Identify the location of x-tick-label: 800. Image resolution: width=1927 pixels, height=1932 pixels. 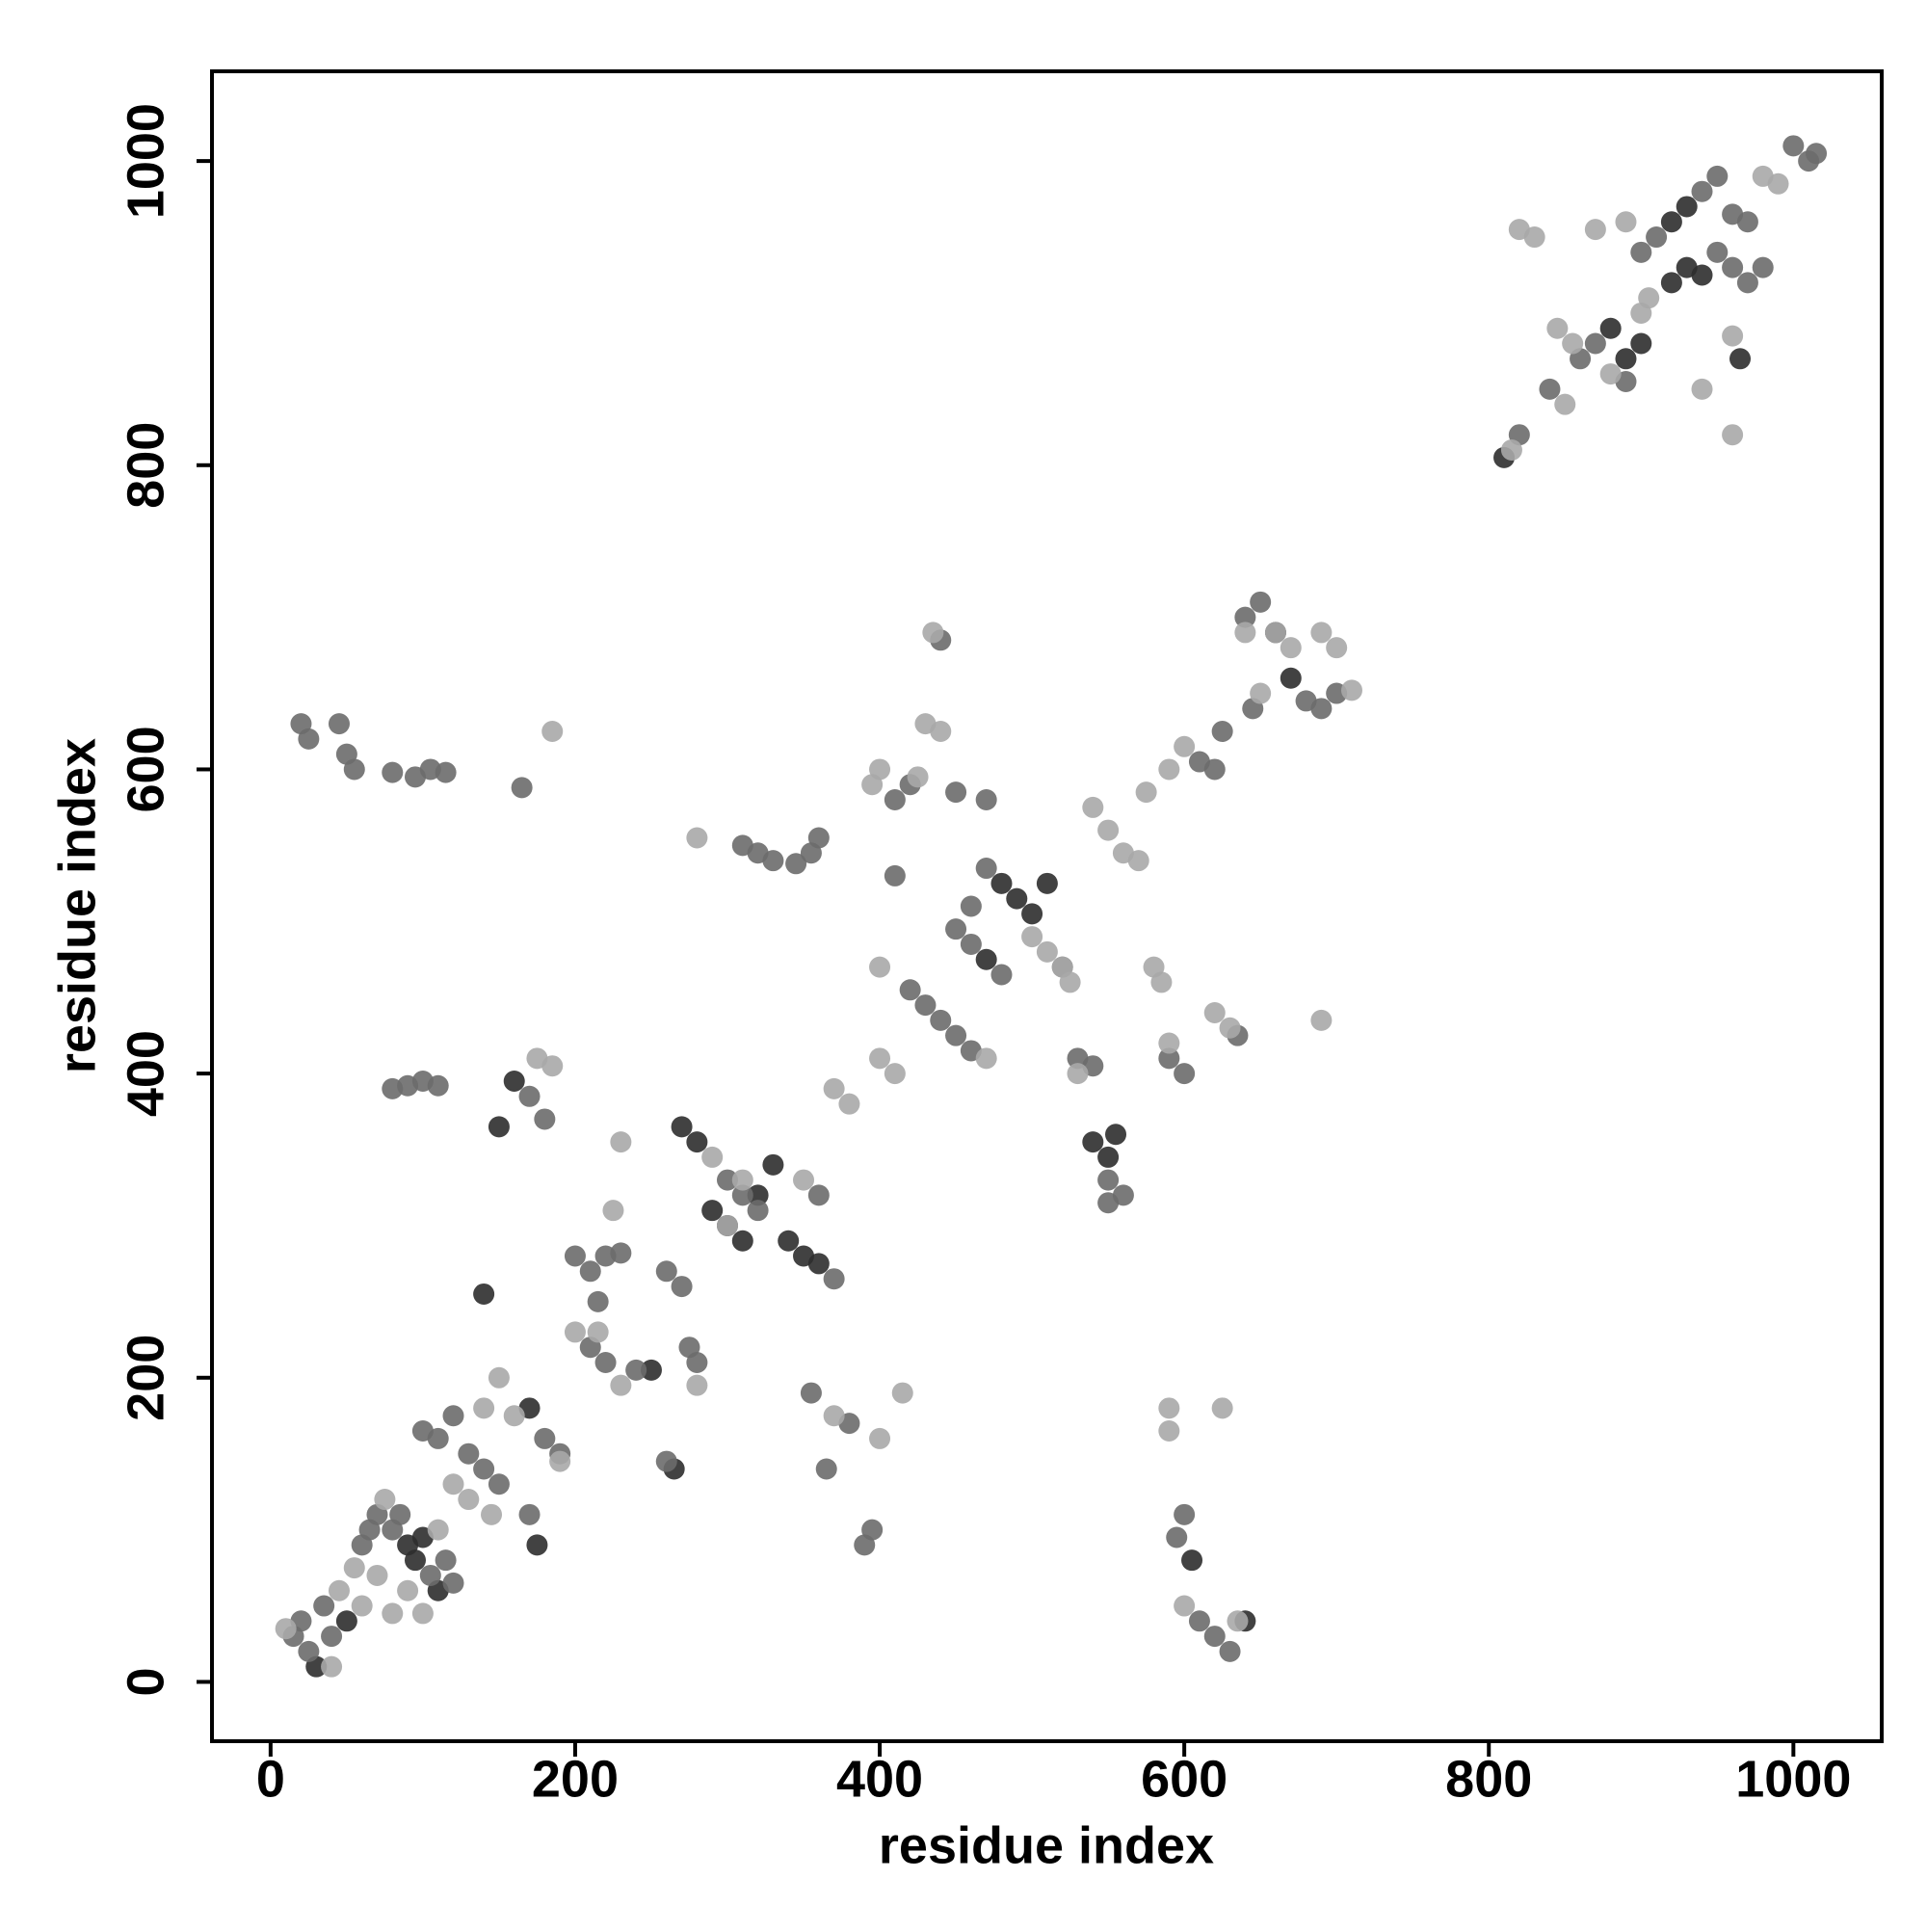
(1488, 1779).